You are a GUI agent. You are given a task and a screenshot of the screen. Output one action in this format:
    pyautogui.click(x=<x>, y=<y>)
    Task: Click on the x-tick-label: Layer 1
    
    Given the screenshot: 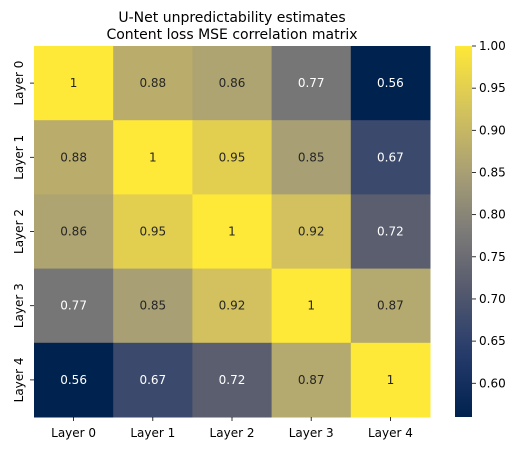 What is the action you would take?
    pyautogui.click(x=152, y=433)
    